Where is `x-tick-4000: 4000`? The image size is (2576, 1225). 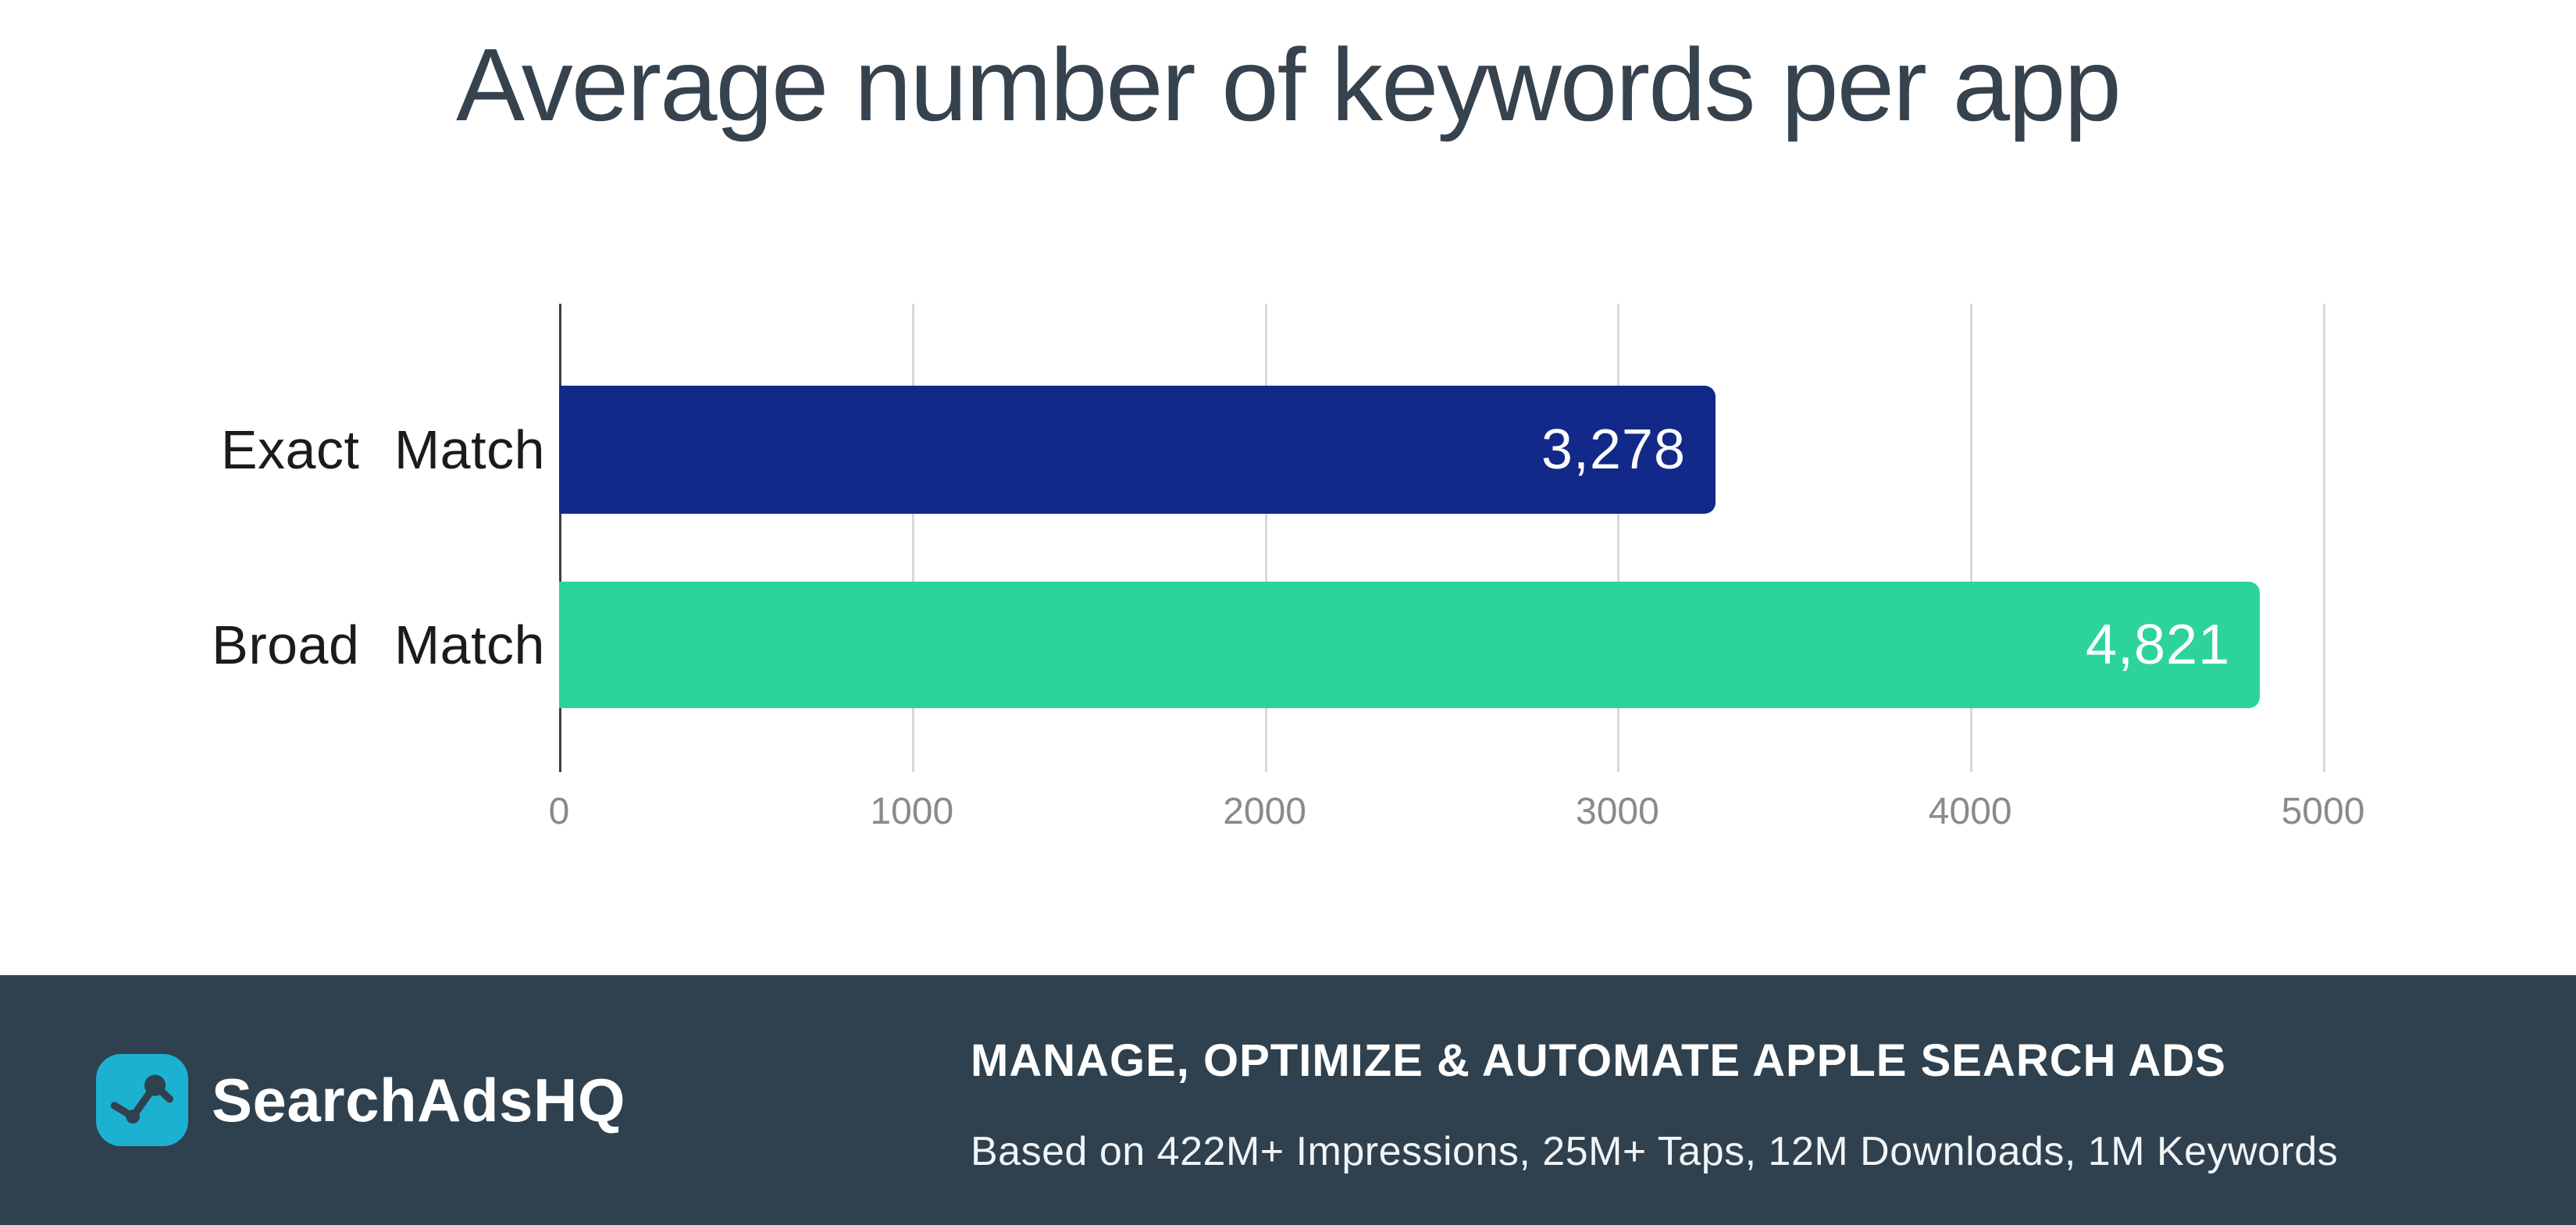
x-tick-4000: 4000 is located at coordinates (1970, 811).